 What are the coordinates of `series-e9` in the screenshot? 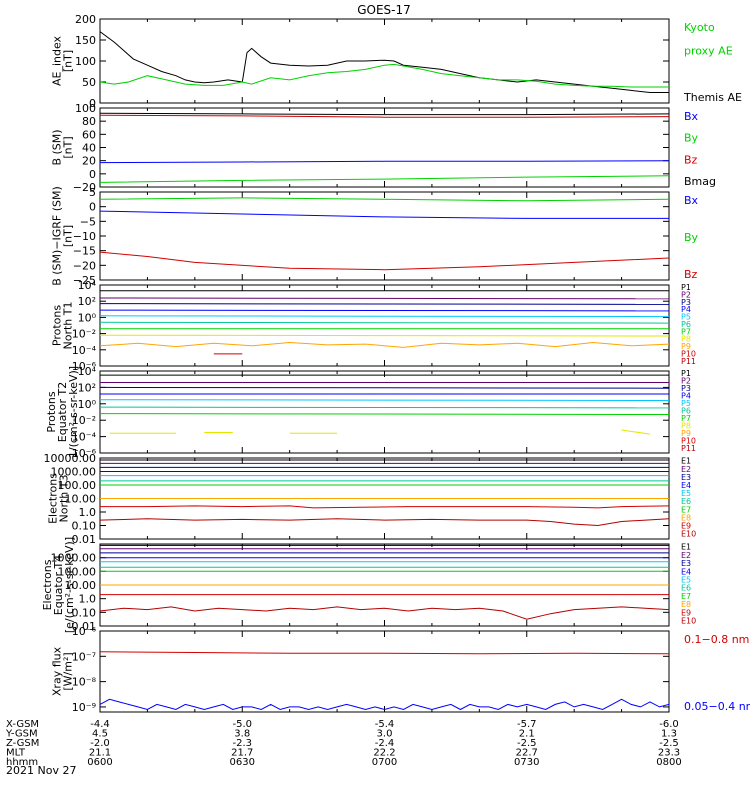 It's located at (384, 507).